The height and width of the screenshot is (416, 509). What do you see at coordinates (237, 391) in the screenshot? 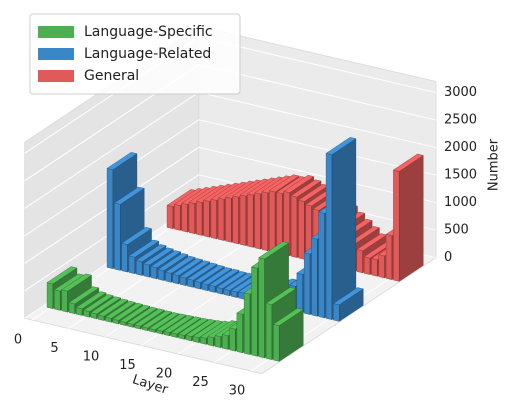
I see `x-tick-label: 30` at bounding box center [237, 391].